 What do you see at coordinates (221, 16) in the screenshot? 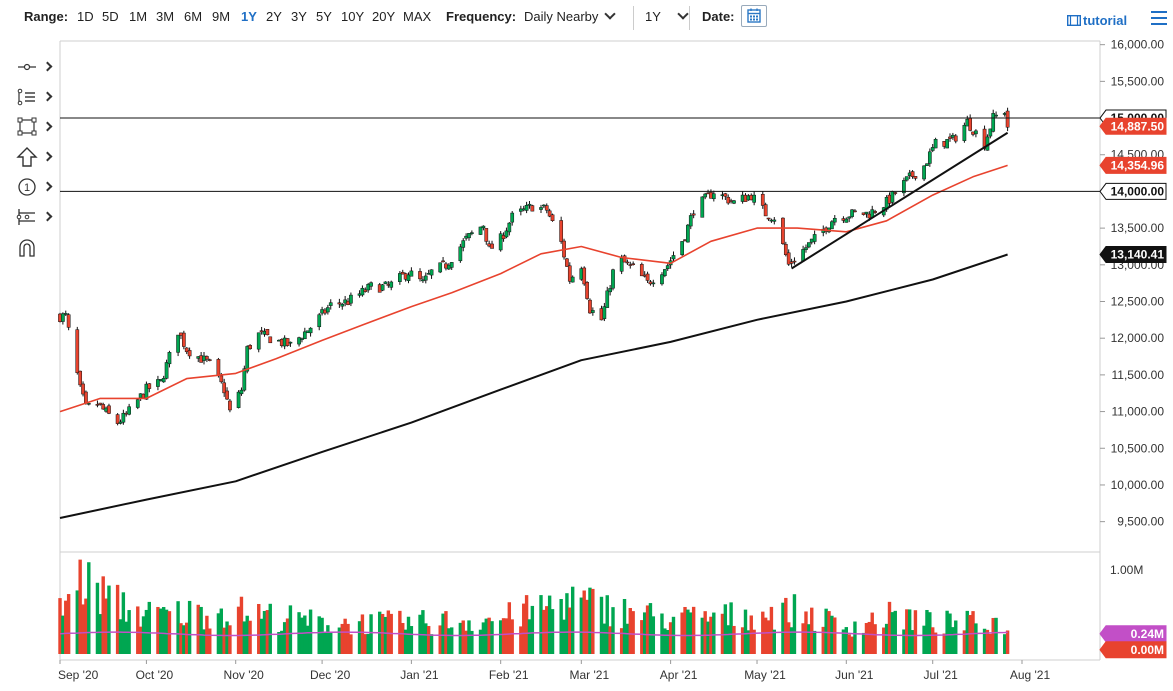
I see `range-9m-button: 9M` at bounding box center [221, 16].